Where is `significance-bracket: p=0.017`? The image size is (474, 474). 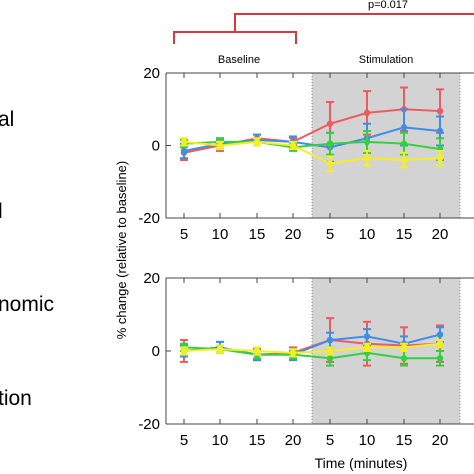 significance-bracket: p=0.017 is located at coordinates (323, 22).